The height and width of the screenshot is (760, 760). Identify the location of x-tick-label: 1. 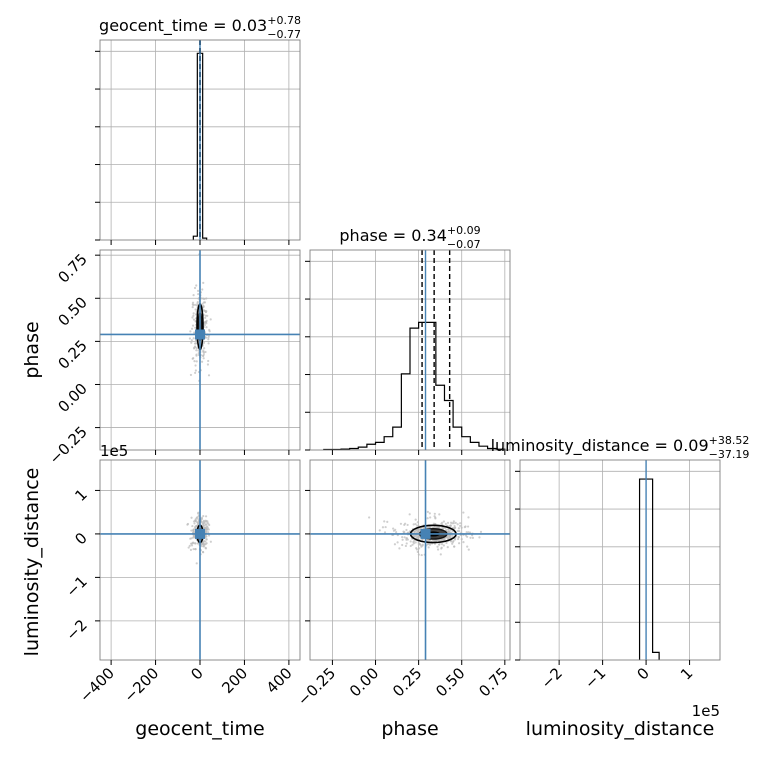
(686, 673).